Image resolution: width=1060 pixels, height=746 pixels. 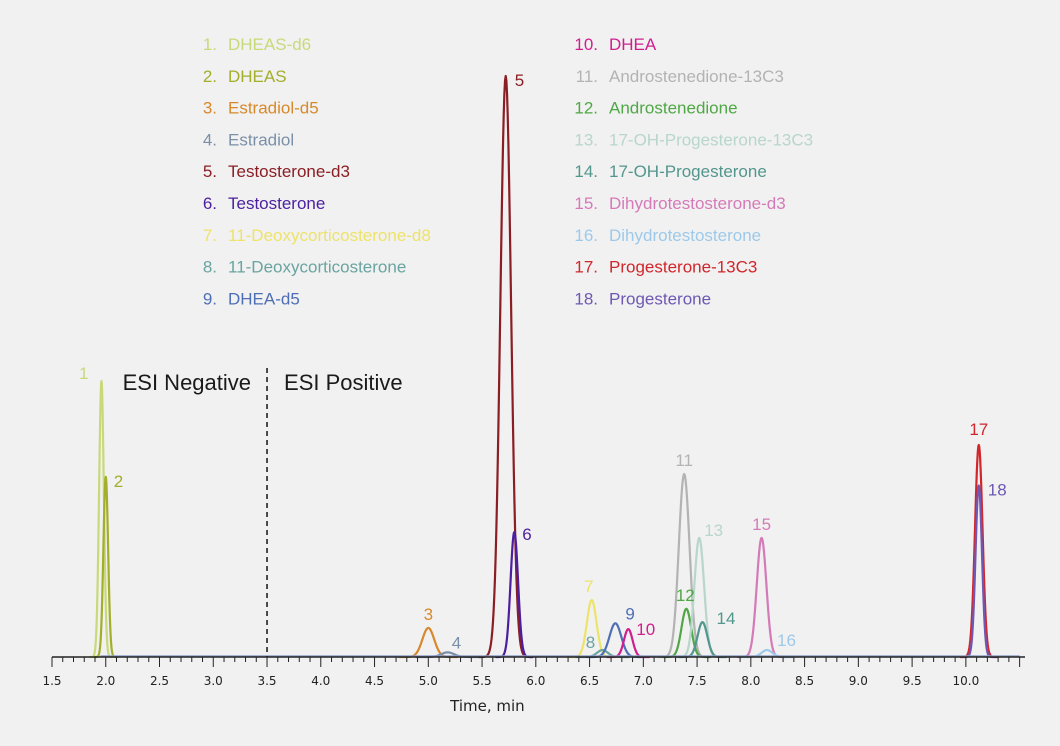 What do you see at coordinates (589, 681) in the screenshot?
I see `x-tick-label: 6.5` at bounding box center [589, 681].